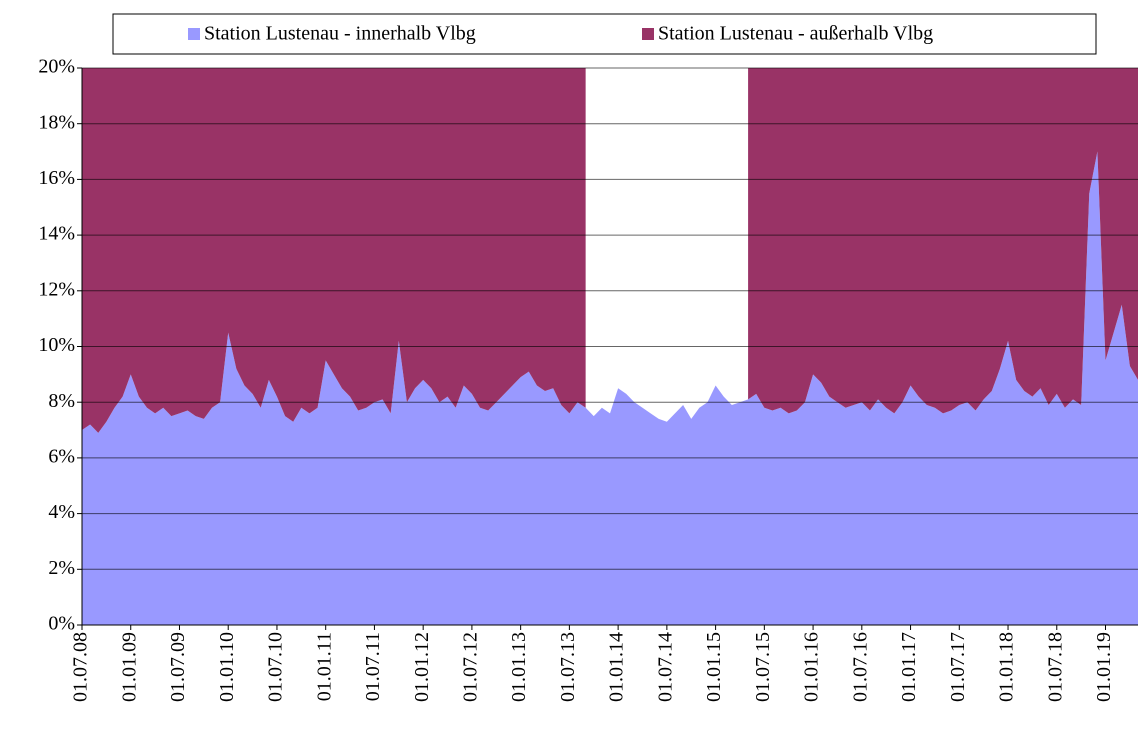 The height and width of the screenshot is (731, 1141). Describe the element at coordinates (178, 667) in the screenshot. I see `x-tick-label: 01.07.09` at that location.